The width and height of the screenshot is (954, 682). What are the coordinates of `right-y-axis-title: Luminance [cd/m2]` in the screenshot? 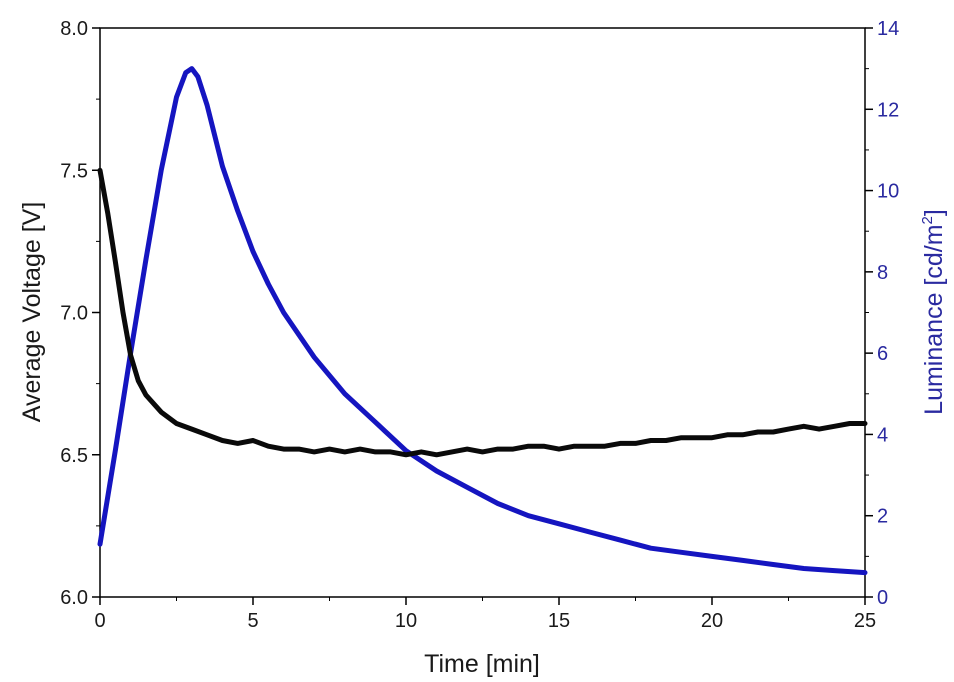 It's located at (933, 312).